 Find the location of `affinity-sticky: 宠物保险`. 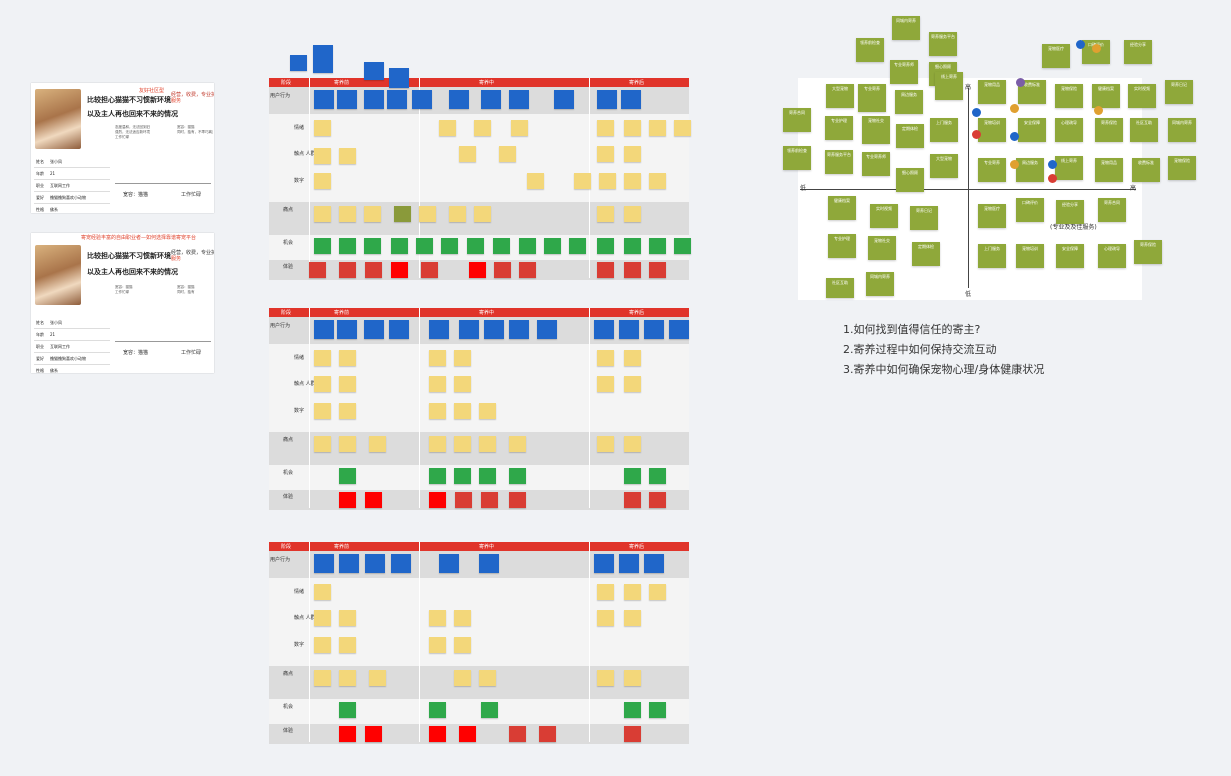

affinity-sticky: 宠物保险 is located at coordinates (1182, 168).